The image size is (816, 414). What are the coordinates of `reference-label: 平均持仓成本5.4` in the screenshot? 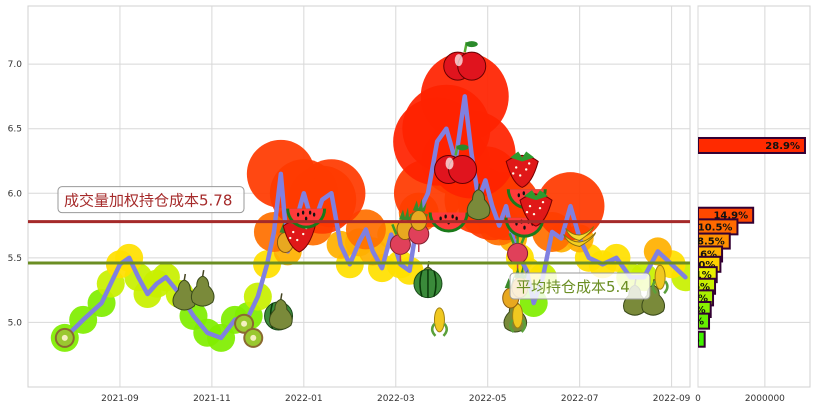 It's located at (573, 287).